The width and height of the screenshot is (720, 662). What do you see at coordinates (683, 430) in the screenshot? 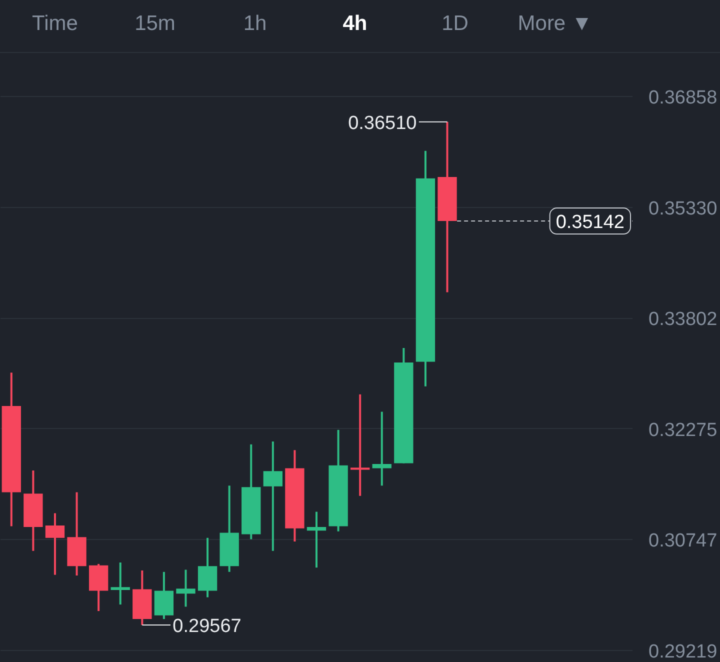
I see `y-tick-label: 0.32275` at bounding box center [683, 430].